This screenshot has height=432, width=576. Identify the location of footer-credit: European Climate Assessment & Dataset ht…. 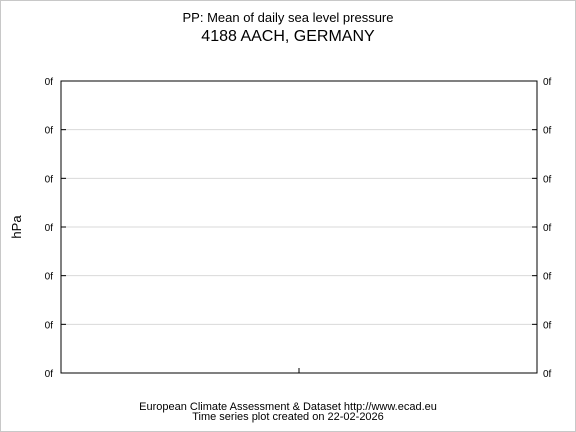
(288, 407).